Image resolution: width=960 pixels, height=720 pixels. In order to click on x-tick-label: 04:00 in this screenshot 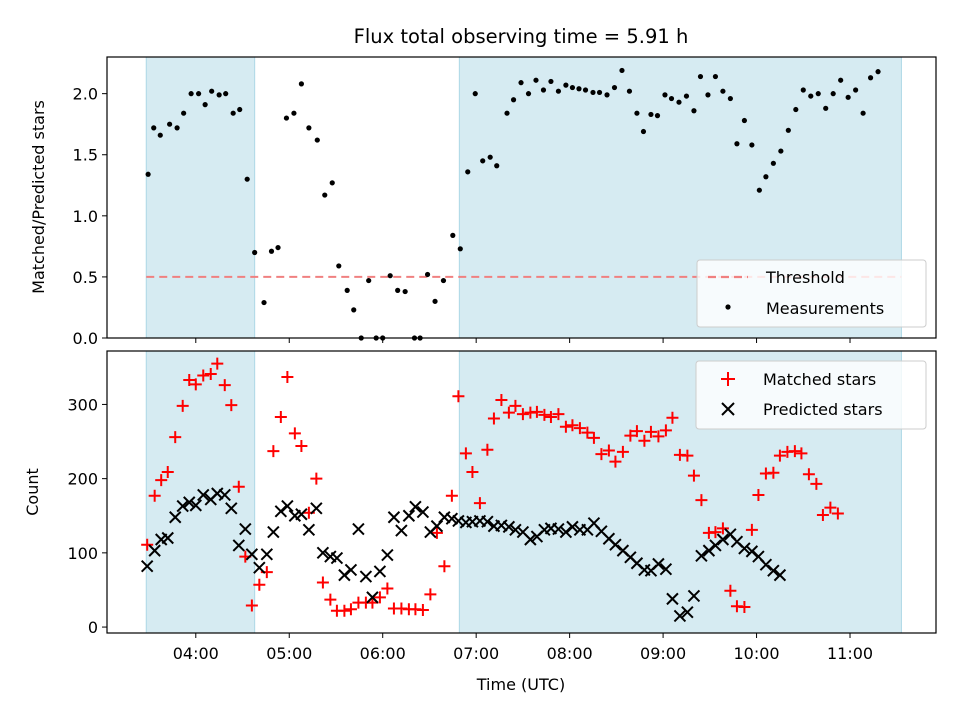, I will do `click(196, 653)`.